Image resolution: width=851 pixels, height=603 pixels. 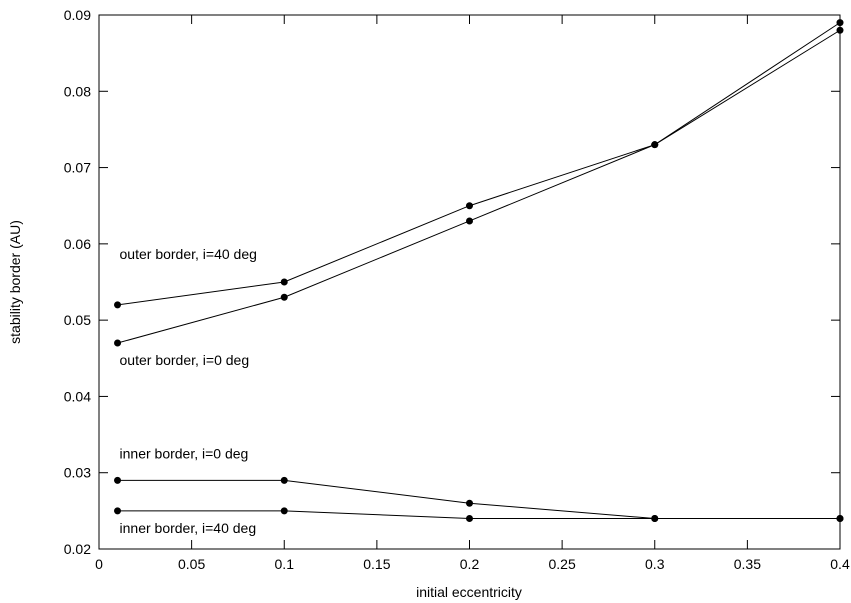 I want to click on y-tick-label: 0.06, so click(x=77, y=244).